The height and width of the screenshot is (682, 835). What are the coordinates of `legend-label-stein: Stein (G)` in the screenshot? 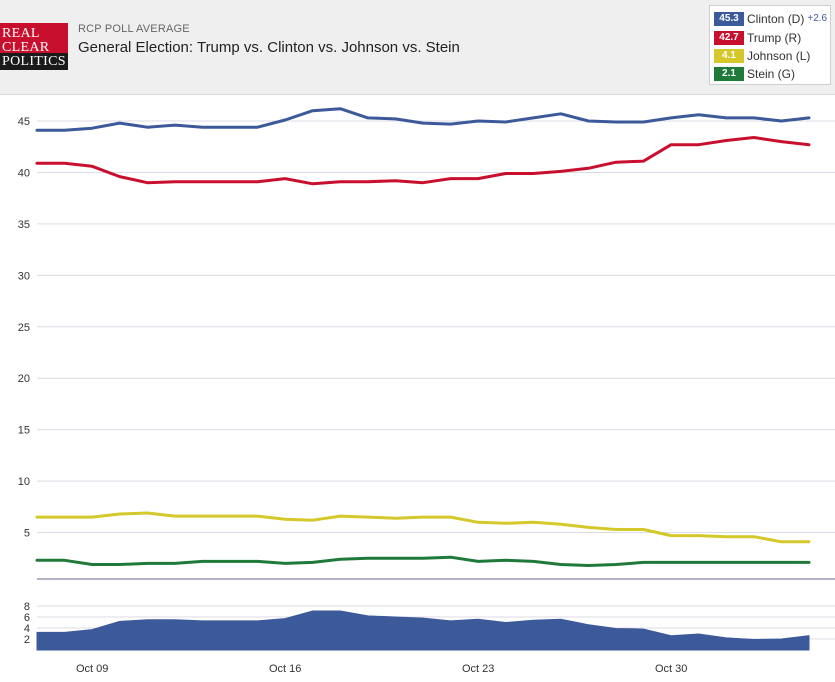 It's located at (771, 73).